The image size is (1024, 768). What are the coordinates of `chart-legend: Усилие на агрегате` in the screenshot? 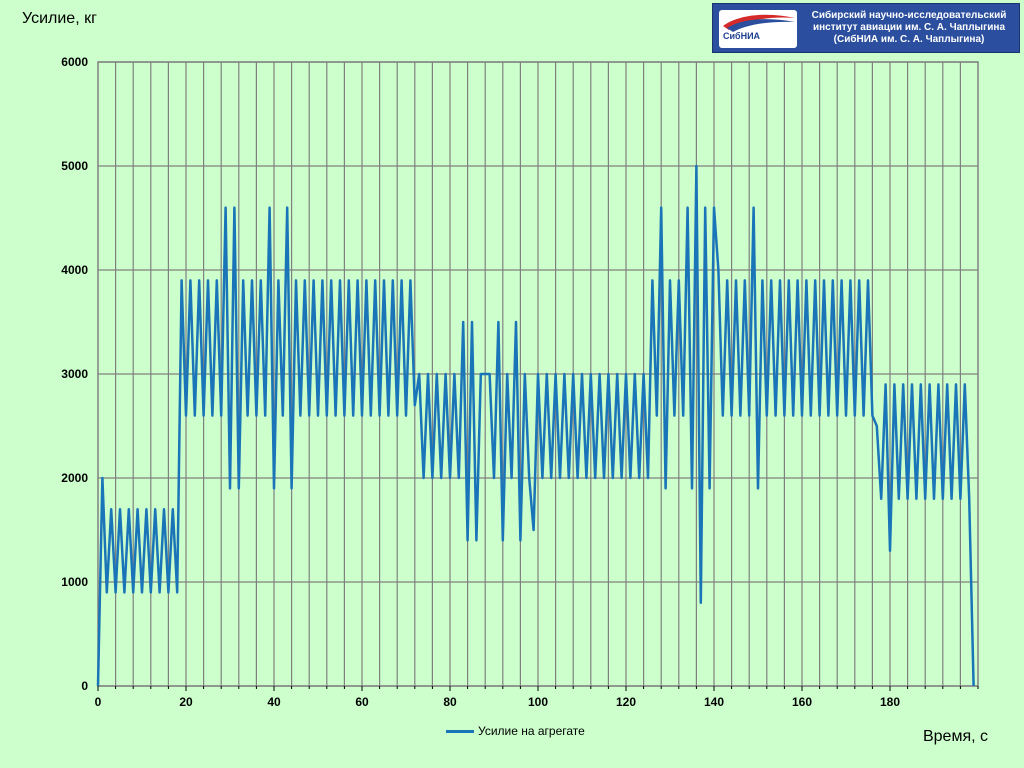 It's located at (515, 731).